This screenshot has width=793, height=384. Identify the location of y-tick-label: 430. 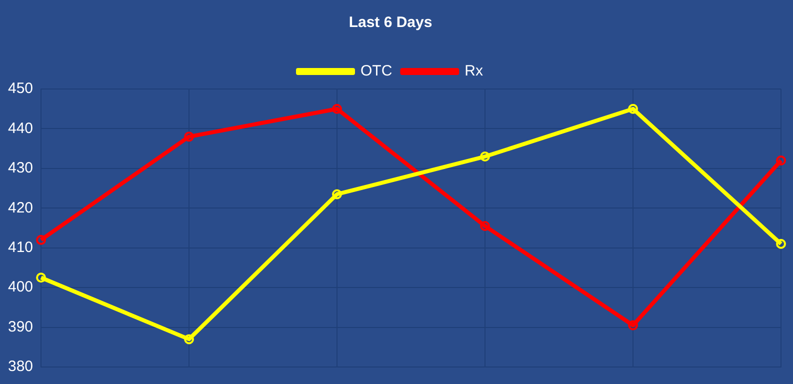
(21, 168).